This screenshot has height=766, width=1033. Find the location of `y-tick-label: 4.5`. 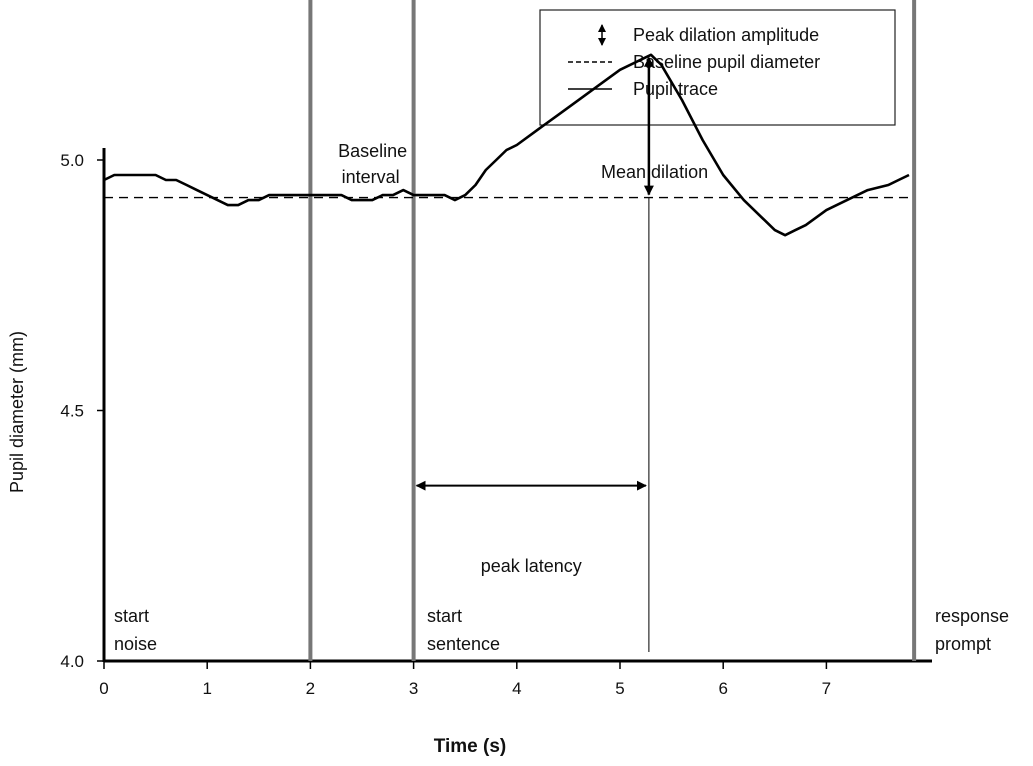

y-tick-label: 4.5 is located at coordinates (72, 411).